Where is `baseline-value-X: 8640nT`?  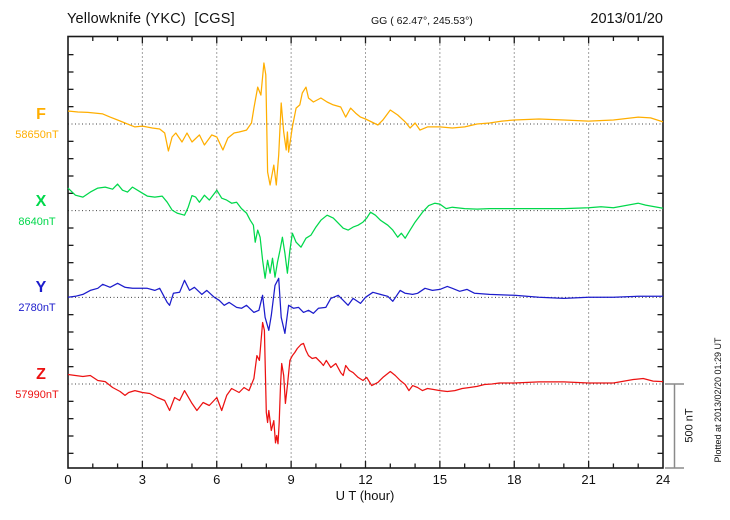 baseline-value-X: 8640nT is located at coordinates (37, 221).